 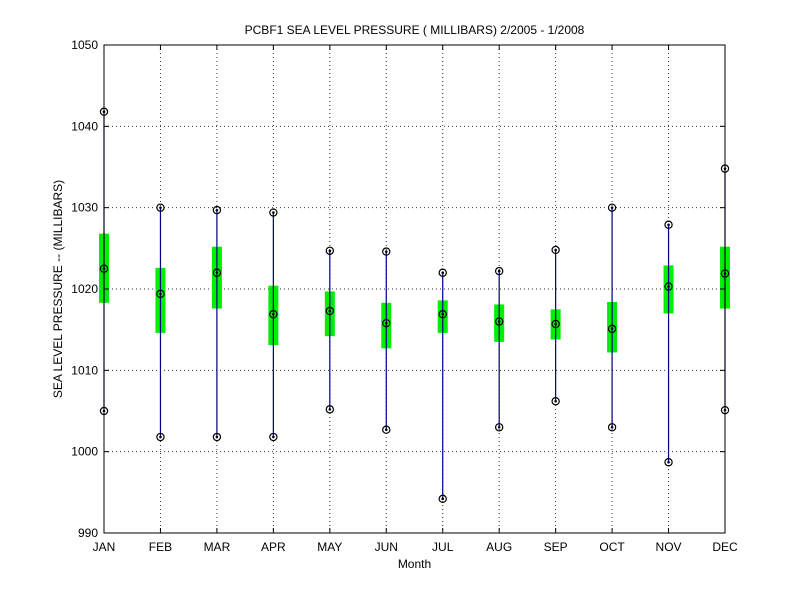 I want to click on month-box-sep, so click(x=555, y=325).